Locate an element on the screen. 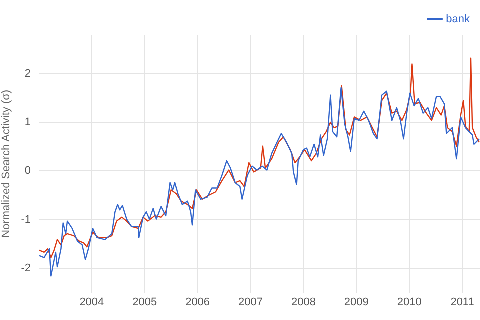 This screenshot has height=320, width=480. x-tick-label: 2007 is located at coordinates (250, 302).